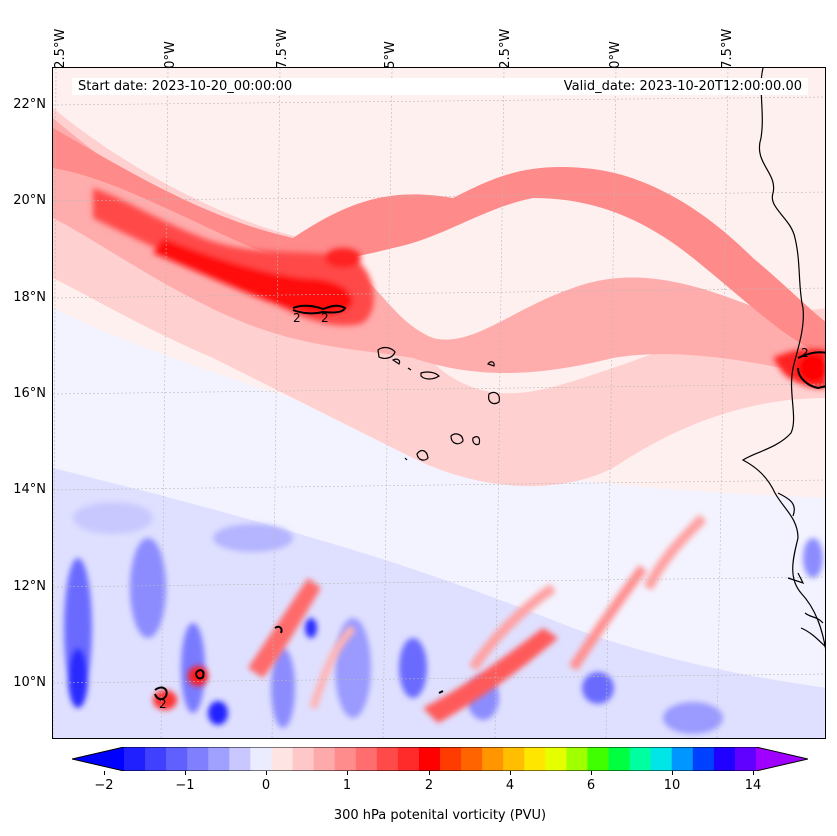 The image size is (837, 836). Describe the element at coordinates (510, 785) in the screenshot. I see `colorbar-tick-label: 4` at that location.